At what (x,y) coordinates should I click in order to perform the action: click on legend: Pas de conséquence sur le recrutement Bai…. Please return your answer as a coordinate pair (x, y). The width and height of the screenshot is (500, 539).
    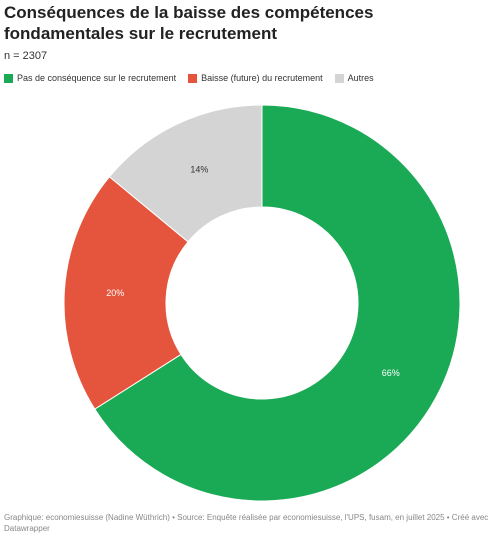
    Looking at the image, I should click on (189, 78).